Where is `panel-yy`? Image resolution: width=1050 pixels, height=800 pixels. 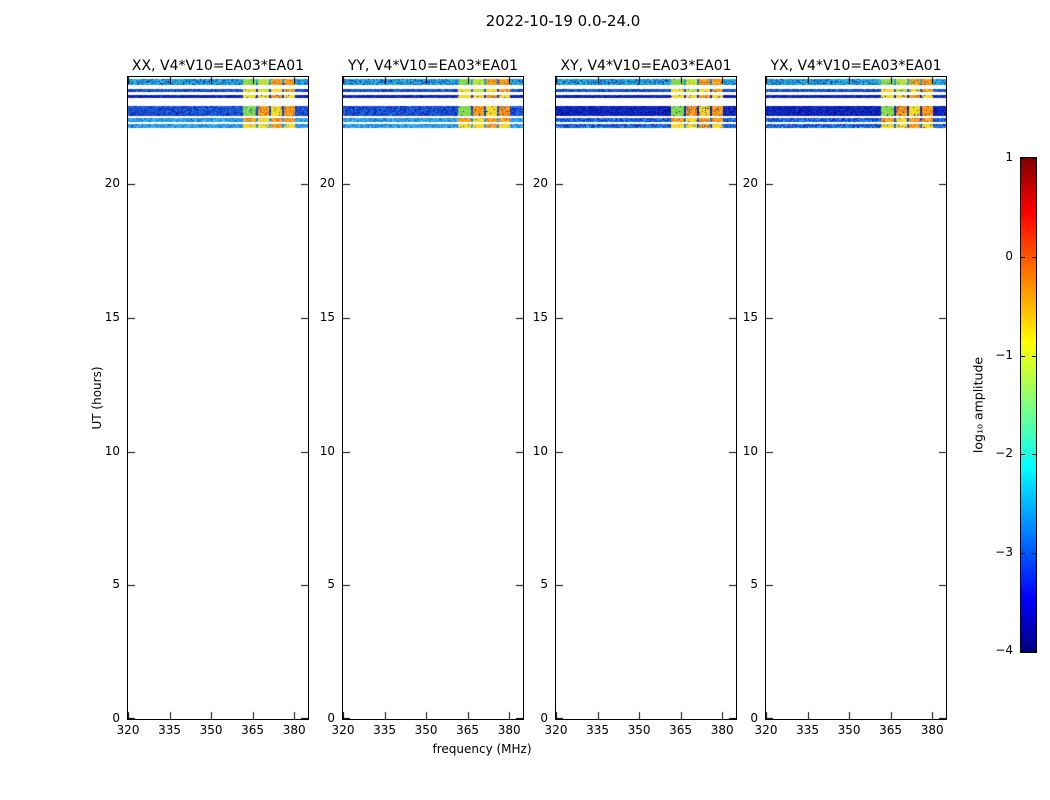
panel-yy is located at coordinates (433, 398).